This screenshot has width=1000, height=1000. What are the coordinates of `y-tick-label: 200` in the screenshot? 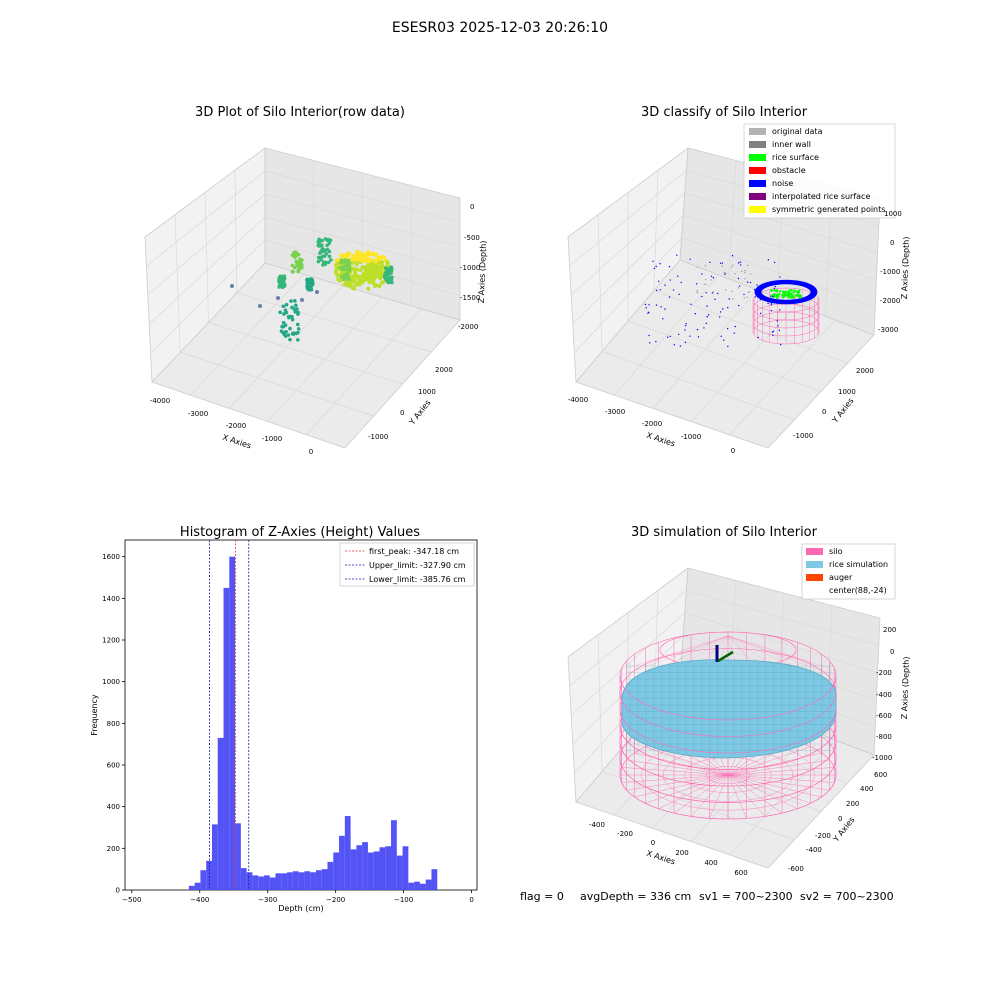 It's located at (852, 804).